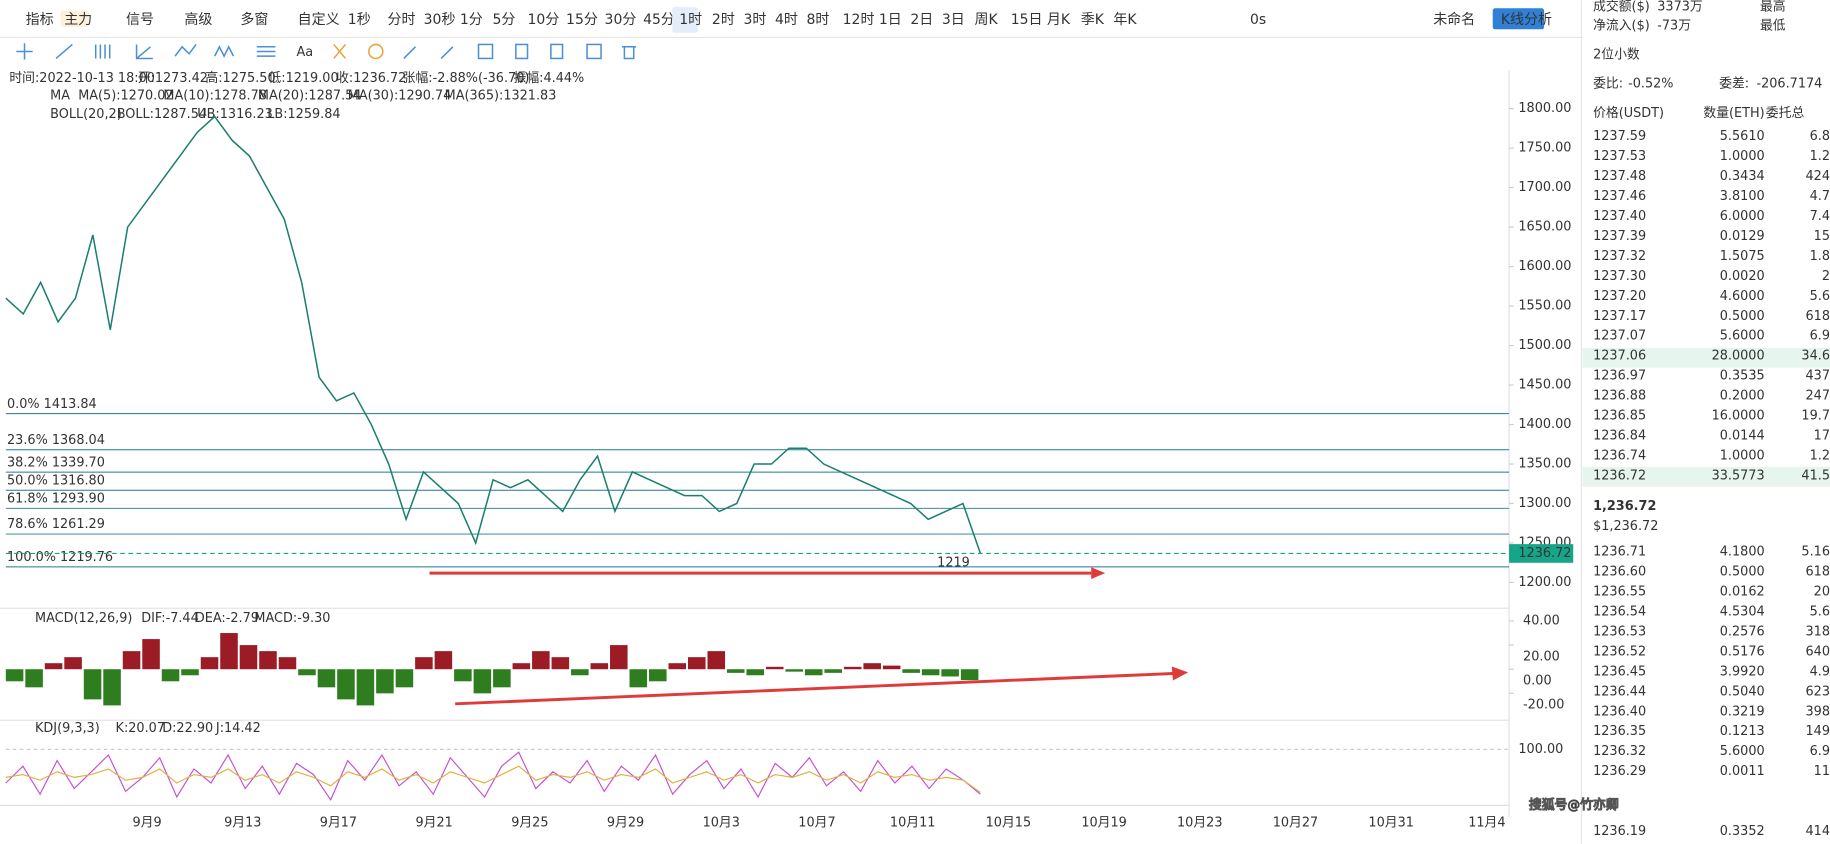 Image resolution: width=1830 pixels, height=844 pixels. What do you see at coordinates (890, 20) in the screenshot?
I see `toolbar-item: 1日` at bounding box center [890, 20].